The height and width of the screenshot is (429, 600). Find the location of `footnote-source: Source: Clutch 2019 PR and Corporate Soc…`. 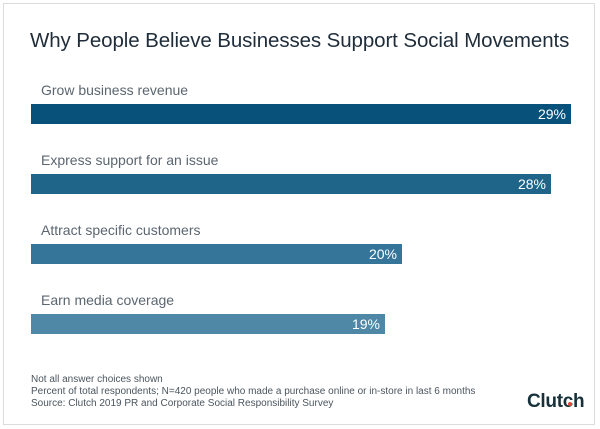

footnote-source: Source: Clutch 2019 PR and Corporate Soc… is located at coordinates (182, 403).